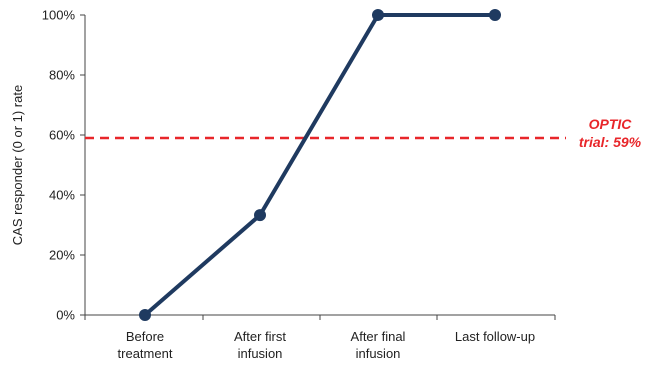 The width and height of the screenshot is (654, 370). What do you see at coordinates (363, 133) in the screenshot?
I see `reference-line: OPTIC trial: 59%` at bounding box center [363, 133].